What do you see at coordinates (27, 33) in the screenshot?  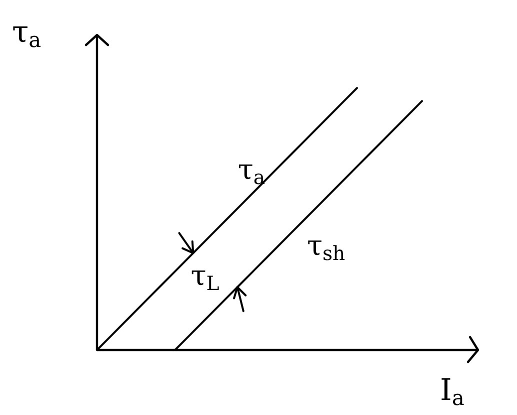 I see `y-axis-title: τ$_{a}$` at bounding box center [27, 33].